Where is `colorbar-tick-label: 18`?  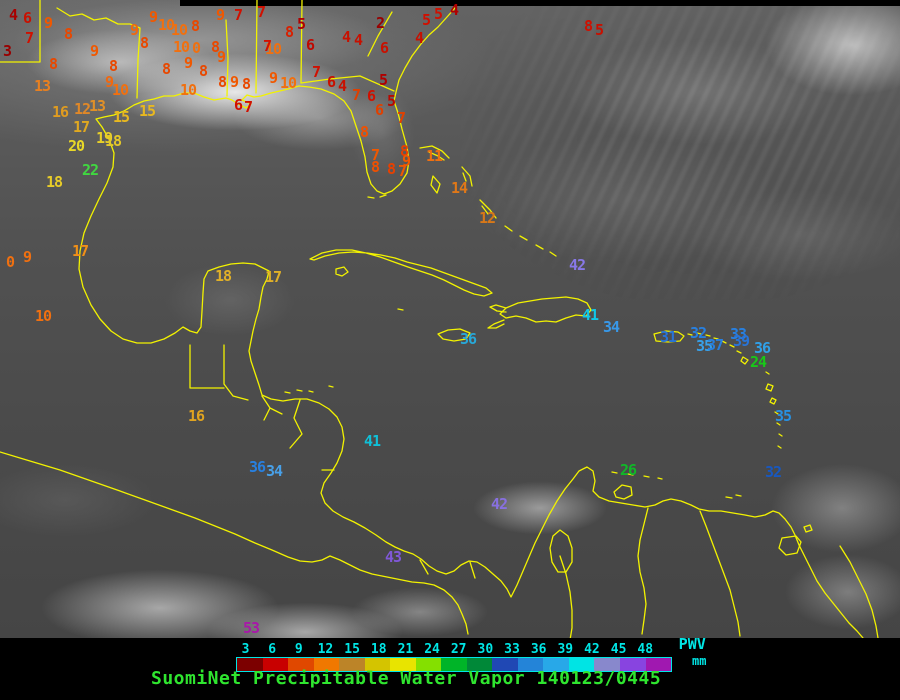 colorbar-tick-label: 18 is located at coordinates (378, 649).